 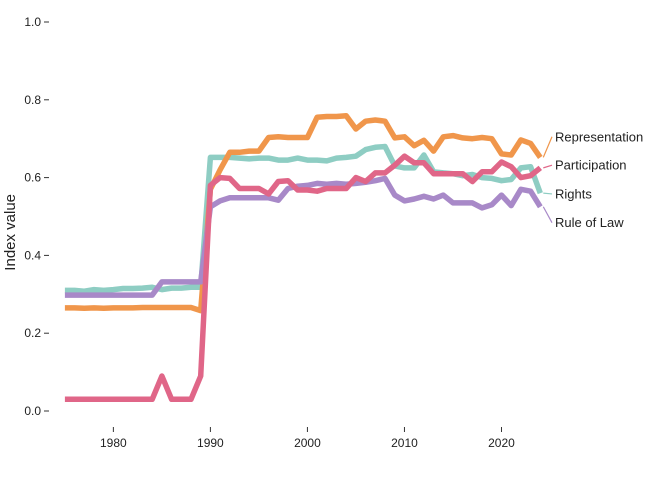 I want to click on x-tick-label: 1990, so click(x=210, y=443).